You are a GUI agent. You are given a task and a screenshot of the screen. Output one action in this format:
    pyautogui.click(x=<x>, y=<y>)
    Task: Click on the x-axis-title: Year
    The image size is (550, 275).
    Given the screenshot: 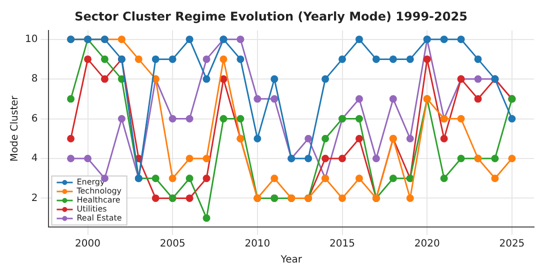 What is the action you would take?
    pyautogui.click(x=291, y=260)
    